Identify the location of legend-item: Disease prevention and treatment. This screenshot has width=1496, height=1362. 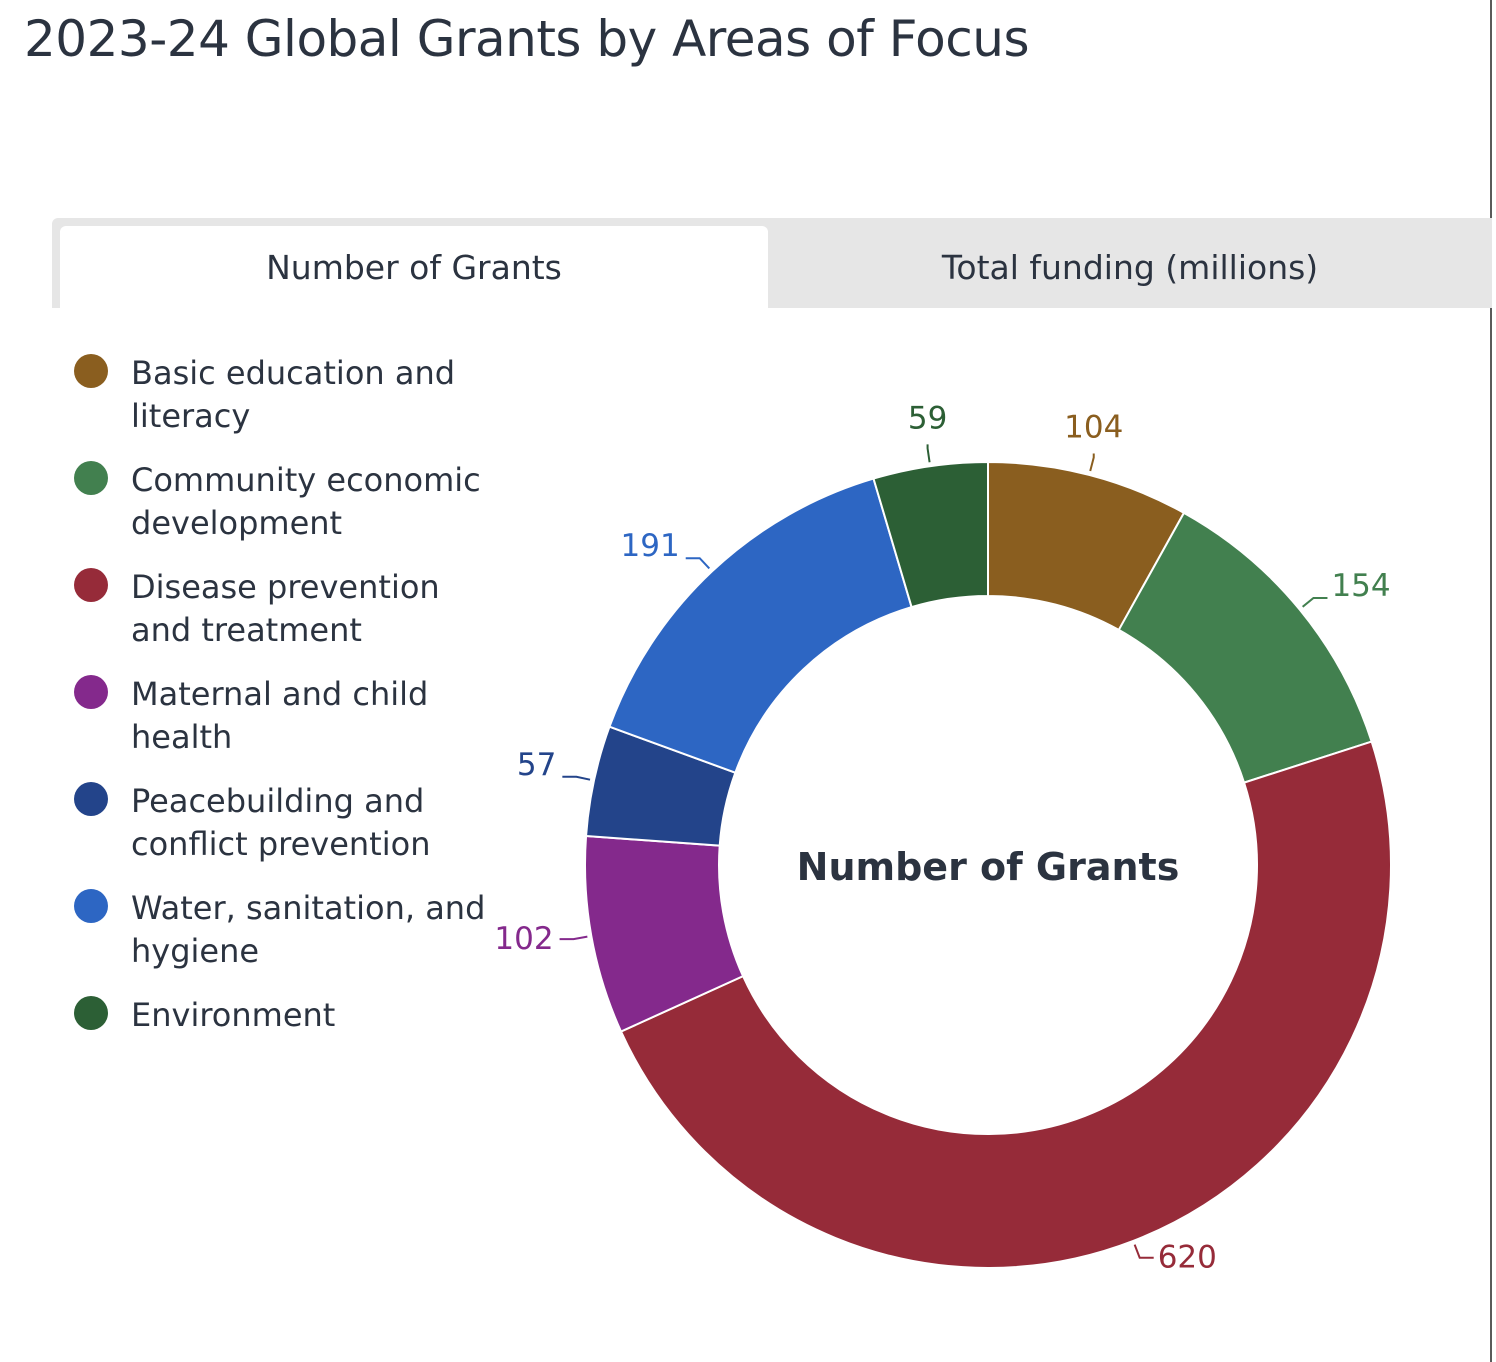
(284, 619).